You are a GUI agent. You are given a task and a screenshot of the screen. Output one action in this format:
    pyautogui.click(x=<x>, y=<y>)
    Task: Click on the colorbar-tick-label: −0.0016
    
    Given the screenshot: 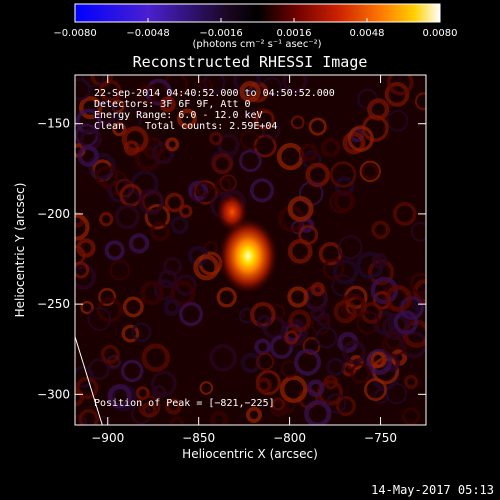 What is the action you would take?
    pyautogui.click(x=220, y=33)
    